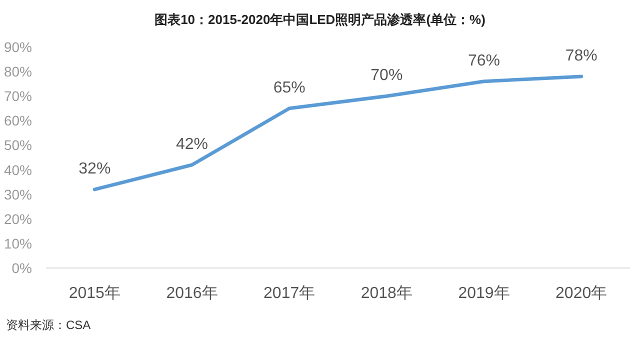 Image resolution: width=640 pixels, height=342 pixels. Describe the element at coordinates (581, 55) in the screenshot. I see `data-label: 78%` at that location.